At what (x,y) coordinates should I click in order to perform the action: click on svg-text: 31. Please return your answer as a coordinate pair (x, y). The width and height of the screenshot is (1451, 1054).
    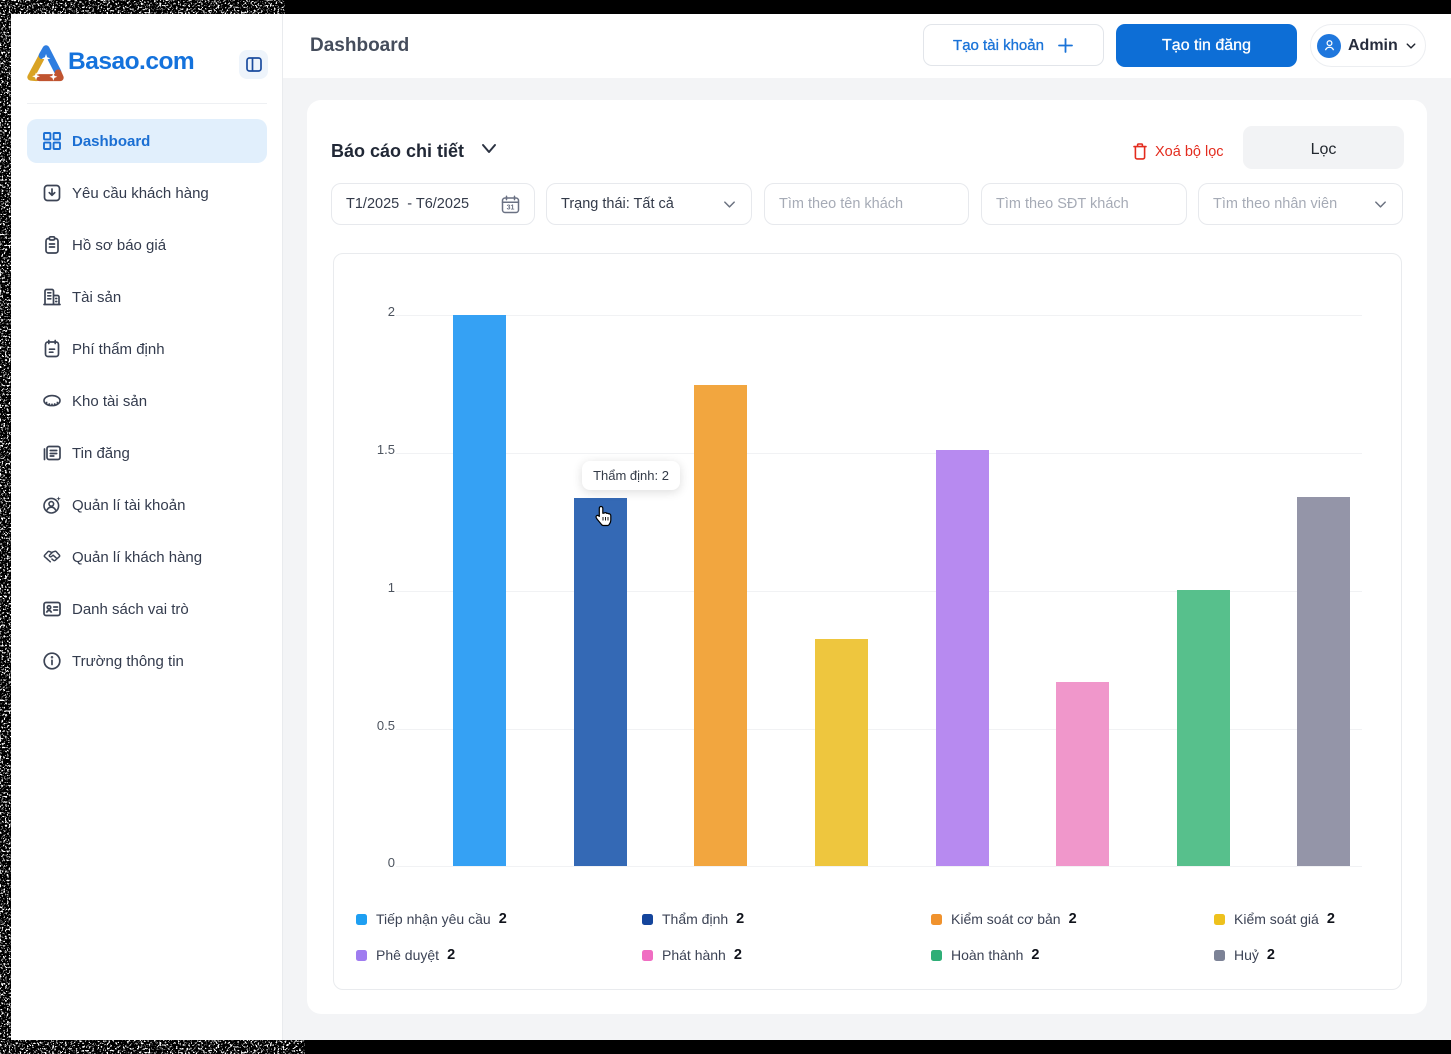
    Looking at the image, I should click on (511, 207).